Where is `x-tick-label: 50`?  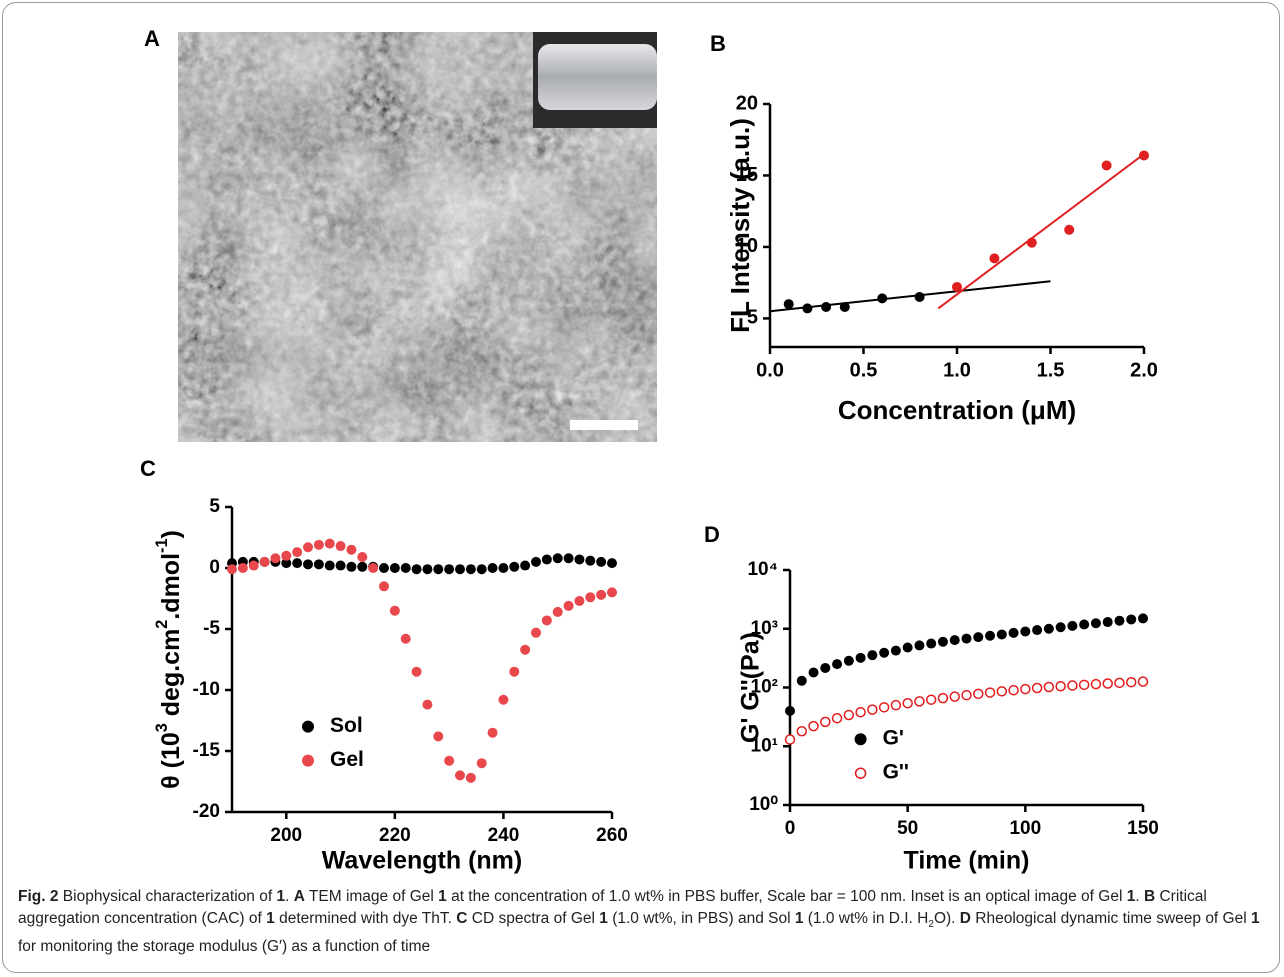
x-tick-label: 50 is located at coordinates (907, 828).